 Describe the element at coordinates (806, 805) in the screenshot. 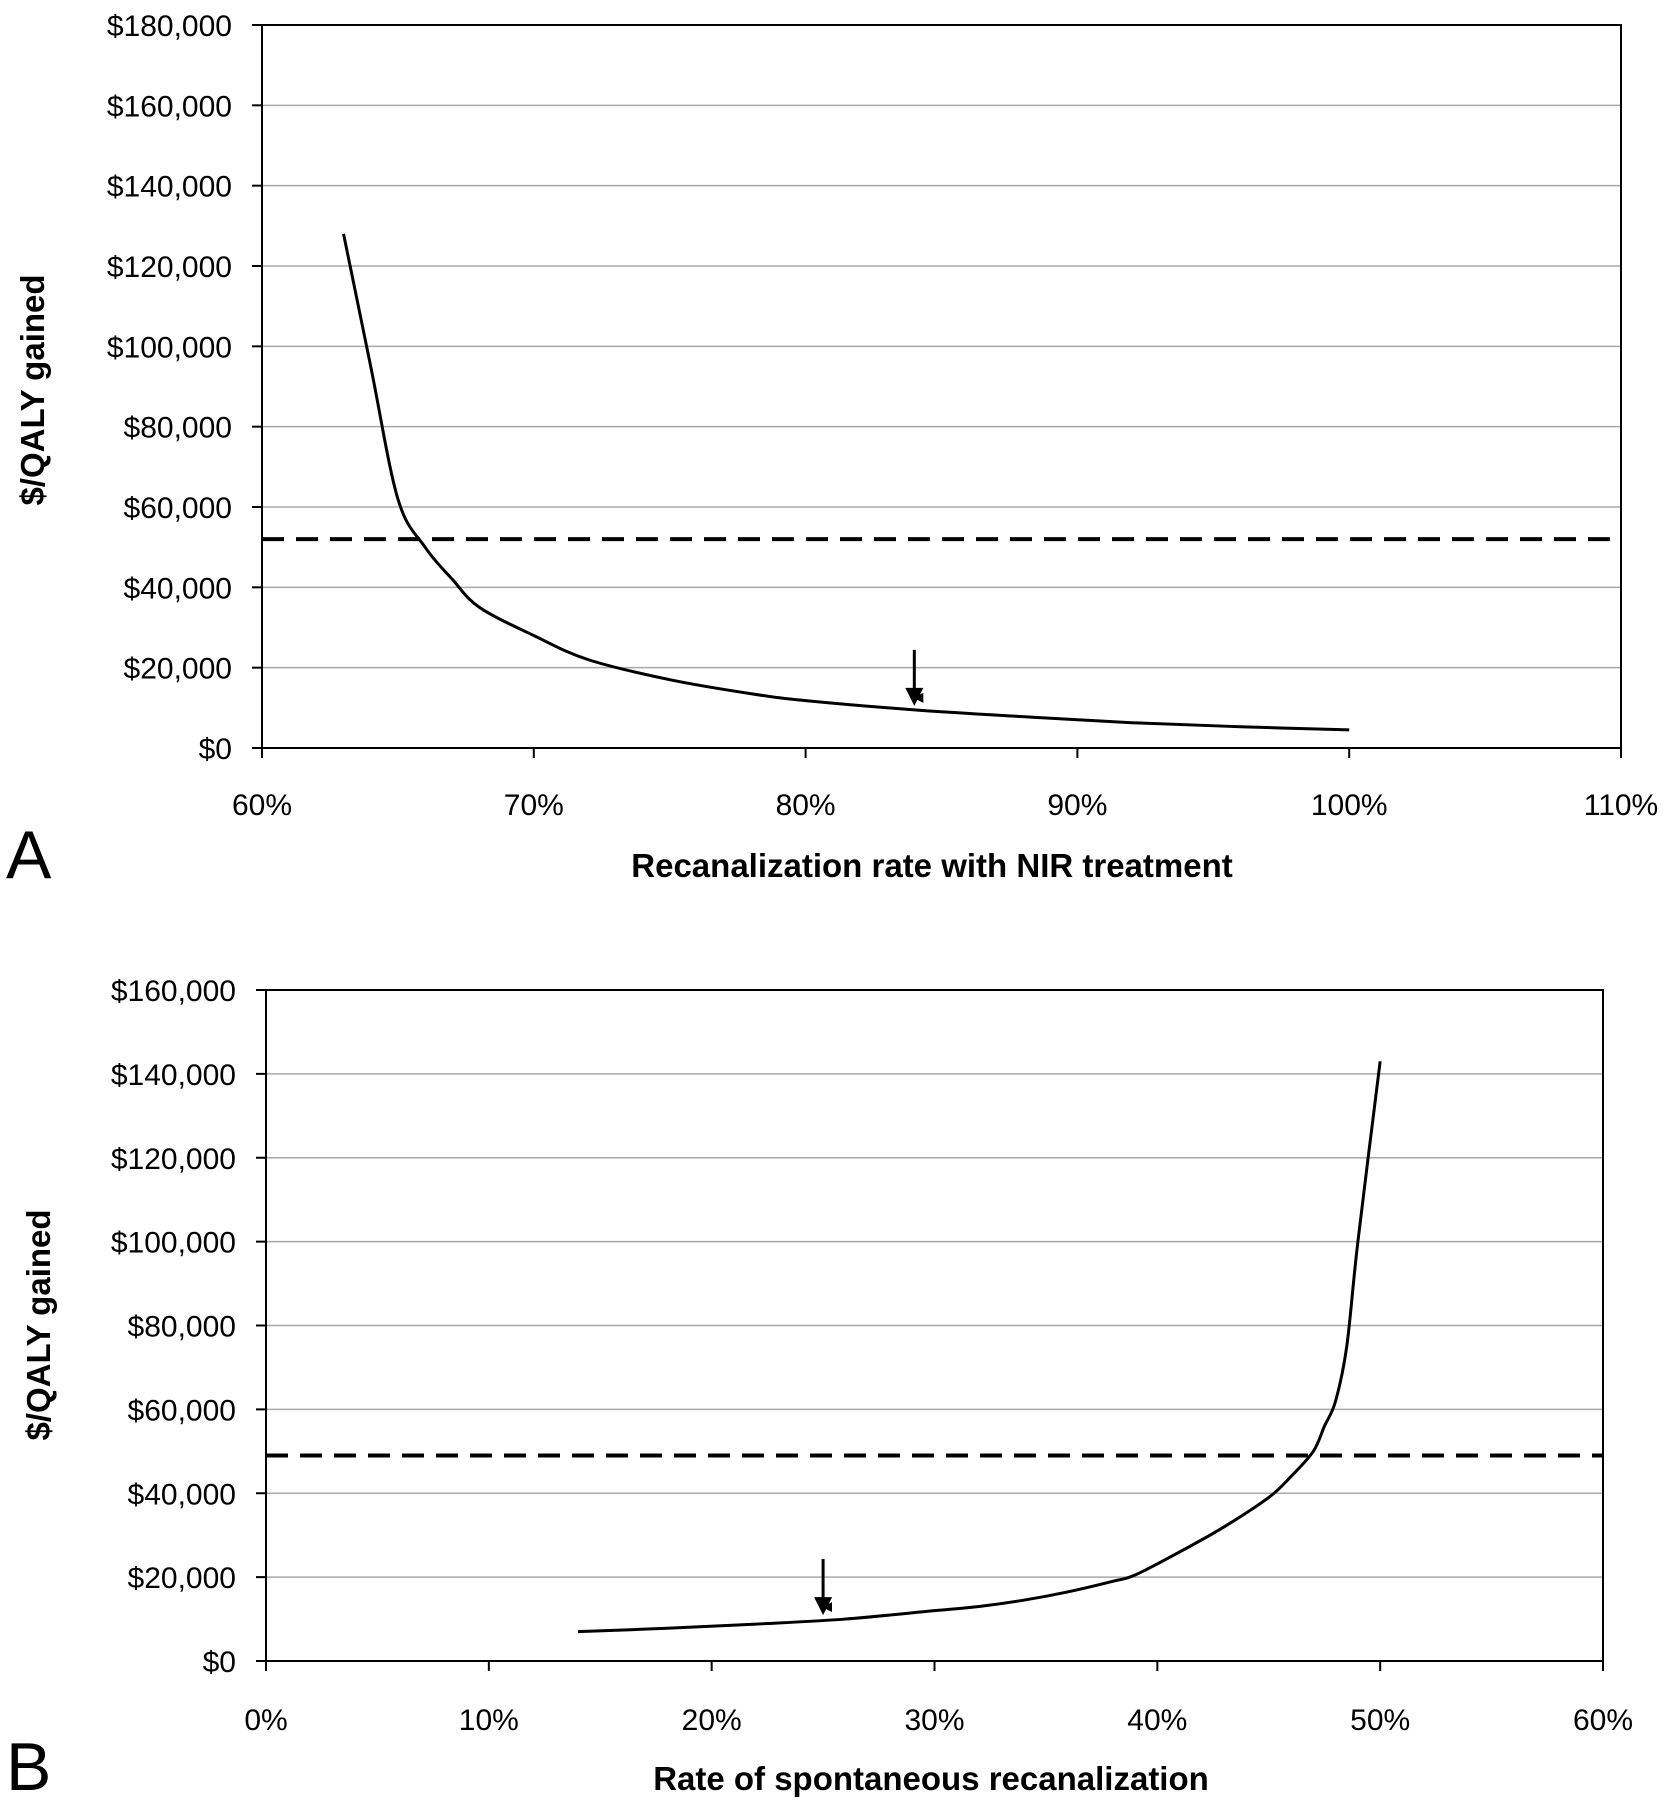

I see `x-tick-label-a: 80%` at that location.